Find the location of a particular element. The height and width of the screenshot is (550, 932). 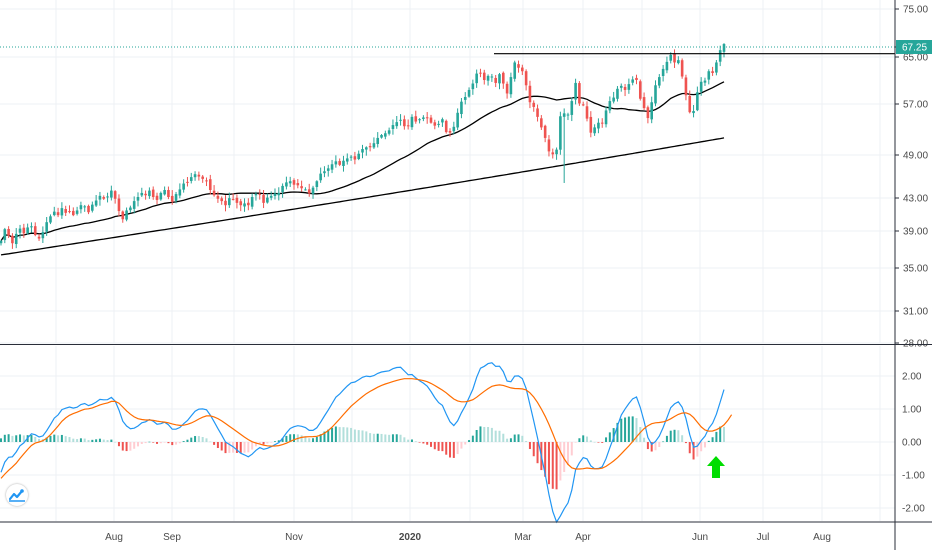

price-tick-label: 31.00 is located at coordinates (915, 312).